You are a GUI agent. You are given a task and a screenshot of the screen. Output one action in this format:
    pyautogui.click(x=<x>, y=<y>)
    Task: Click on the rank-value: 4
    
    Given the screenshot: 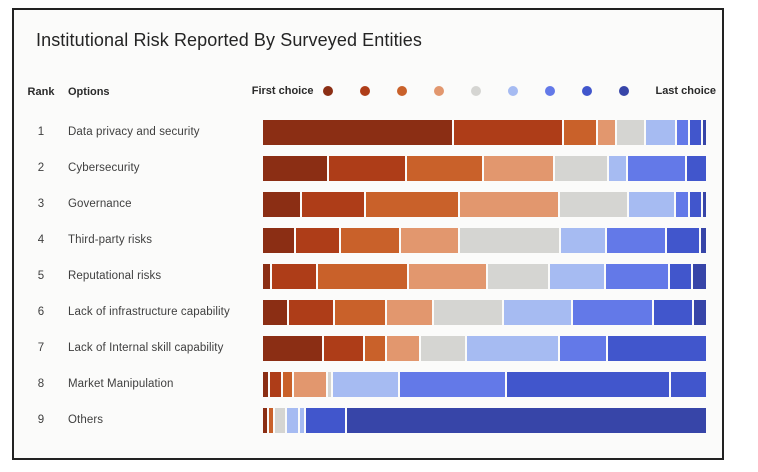 What is the action you would take?
    pyautogui.click(x=41, y=240)
    